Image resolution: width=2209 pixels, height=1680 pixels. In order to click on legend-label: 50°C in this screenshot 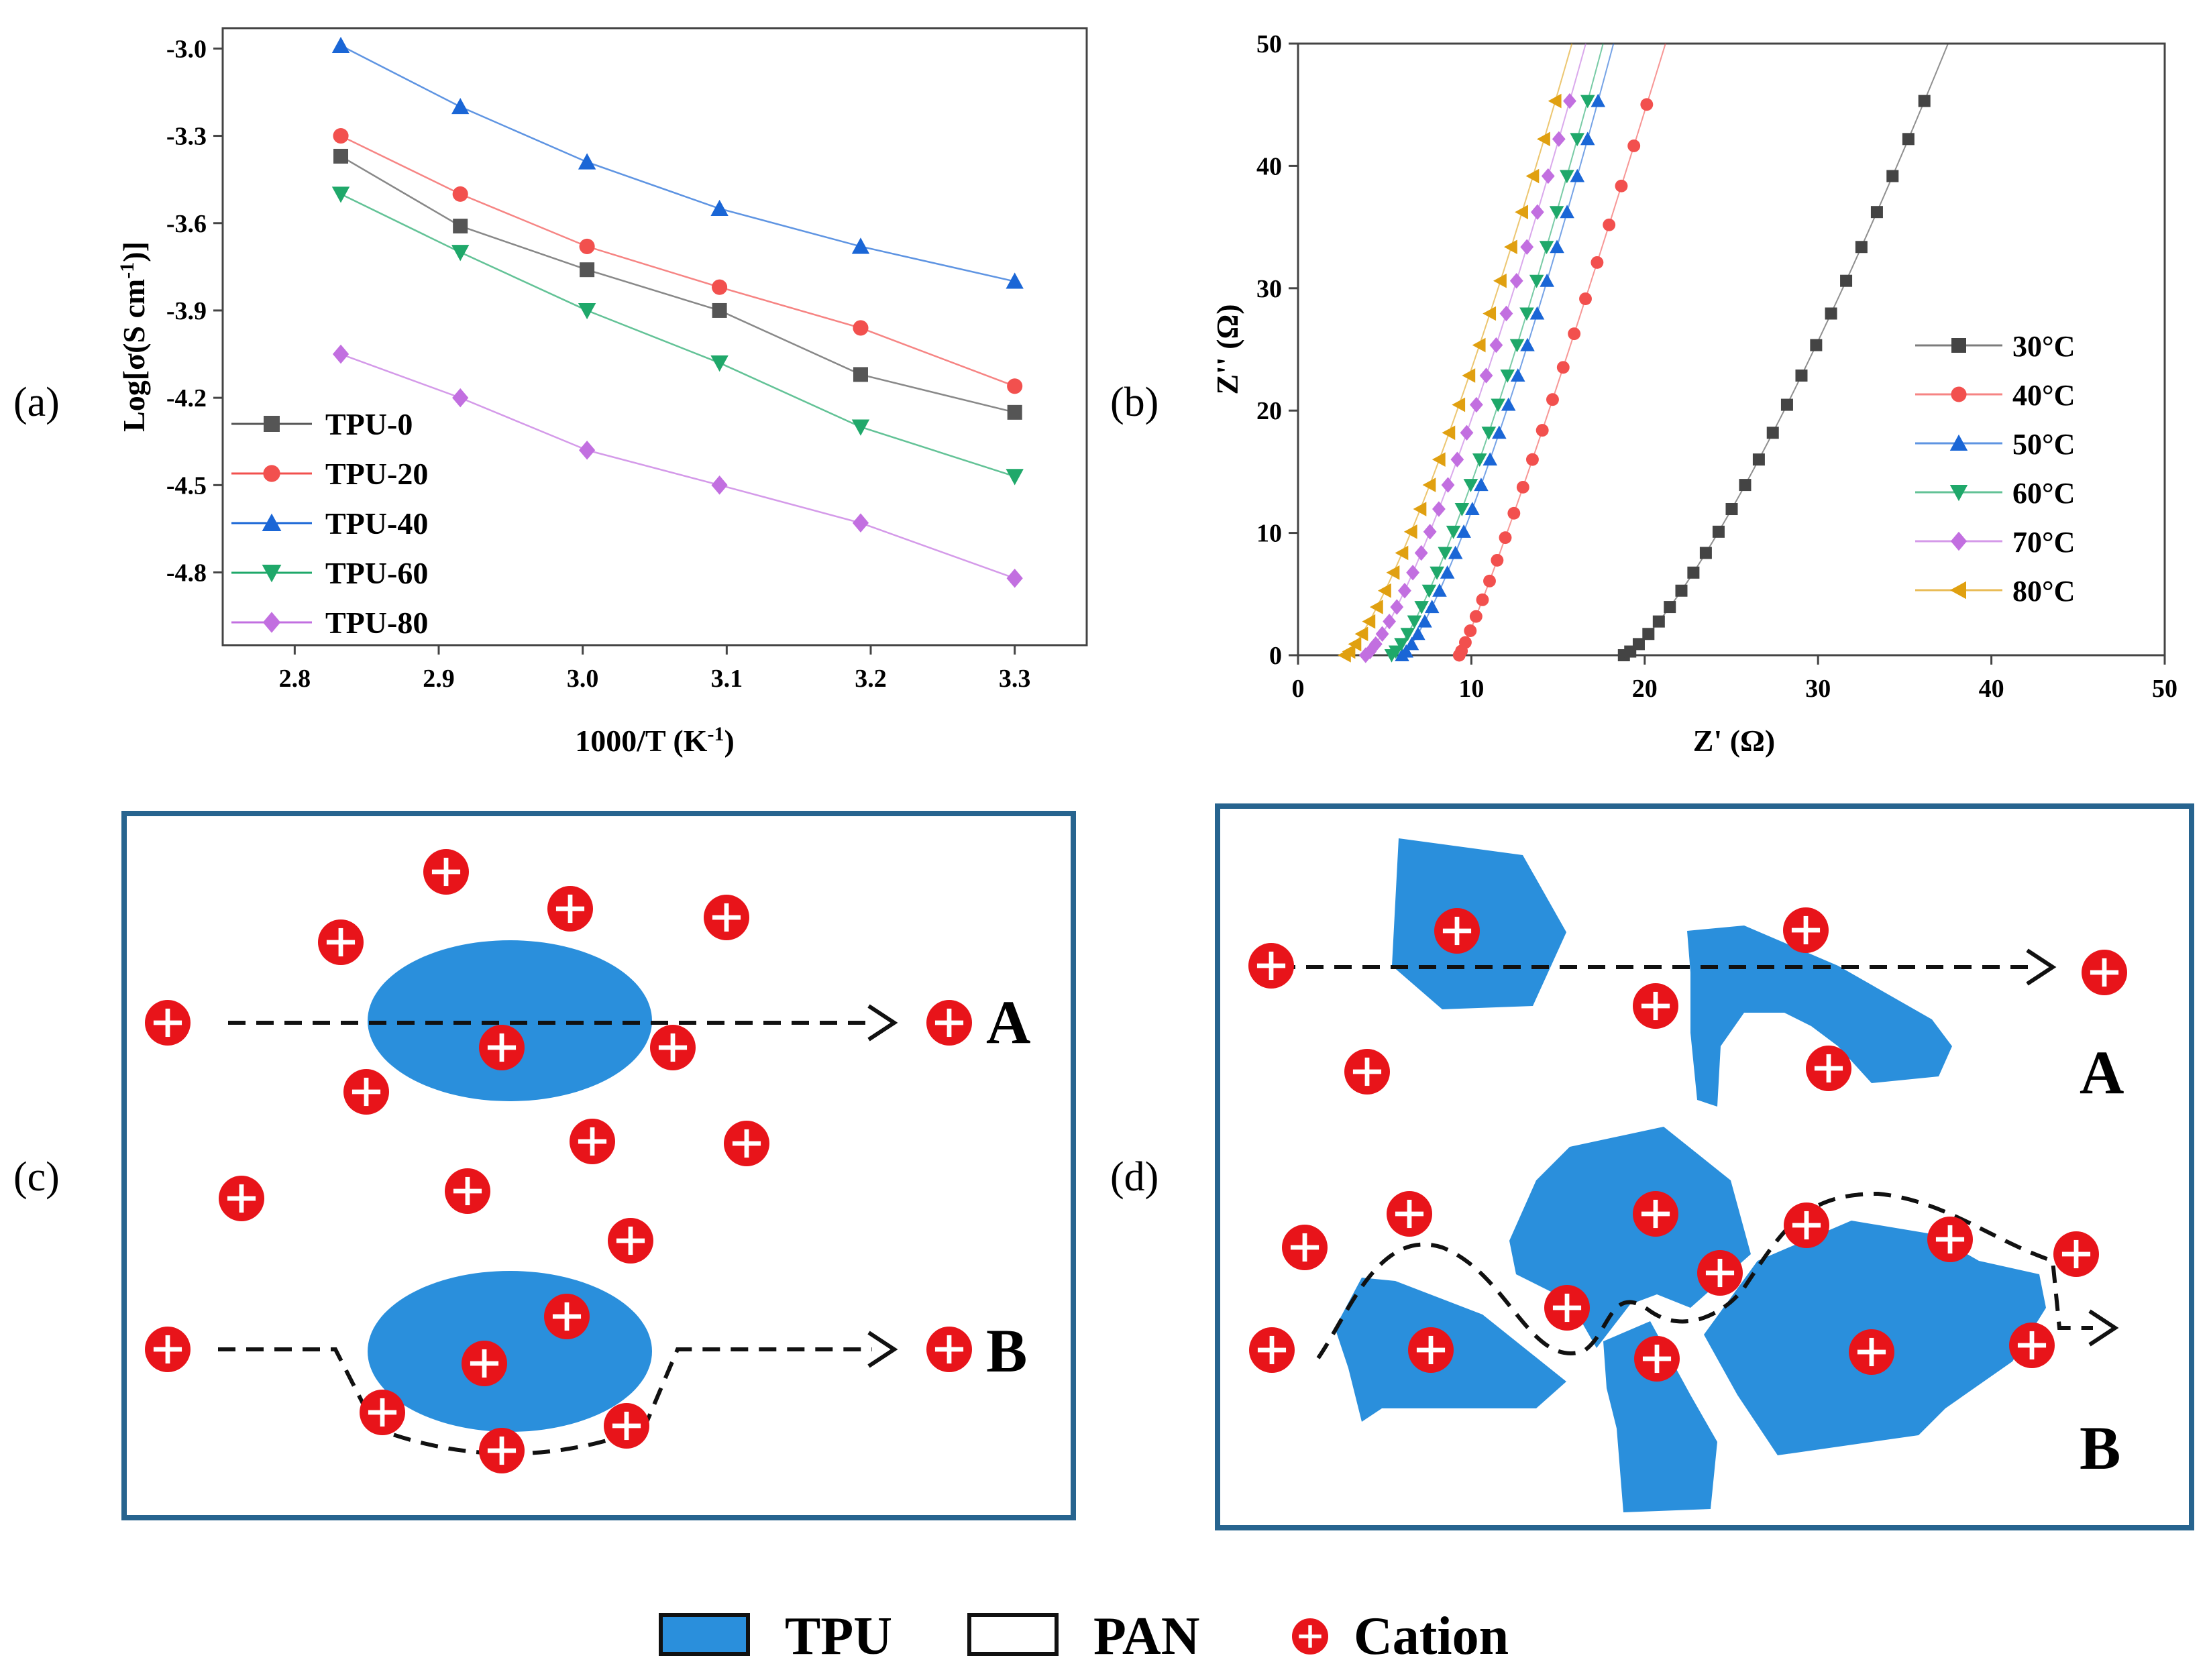, I will do `click(2043, 444)`.